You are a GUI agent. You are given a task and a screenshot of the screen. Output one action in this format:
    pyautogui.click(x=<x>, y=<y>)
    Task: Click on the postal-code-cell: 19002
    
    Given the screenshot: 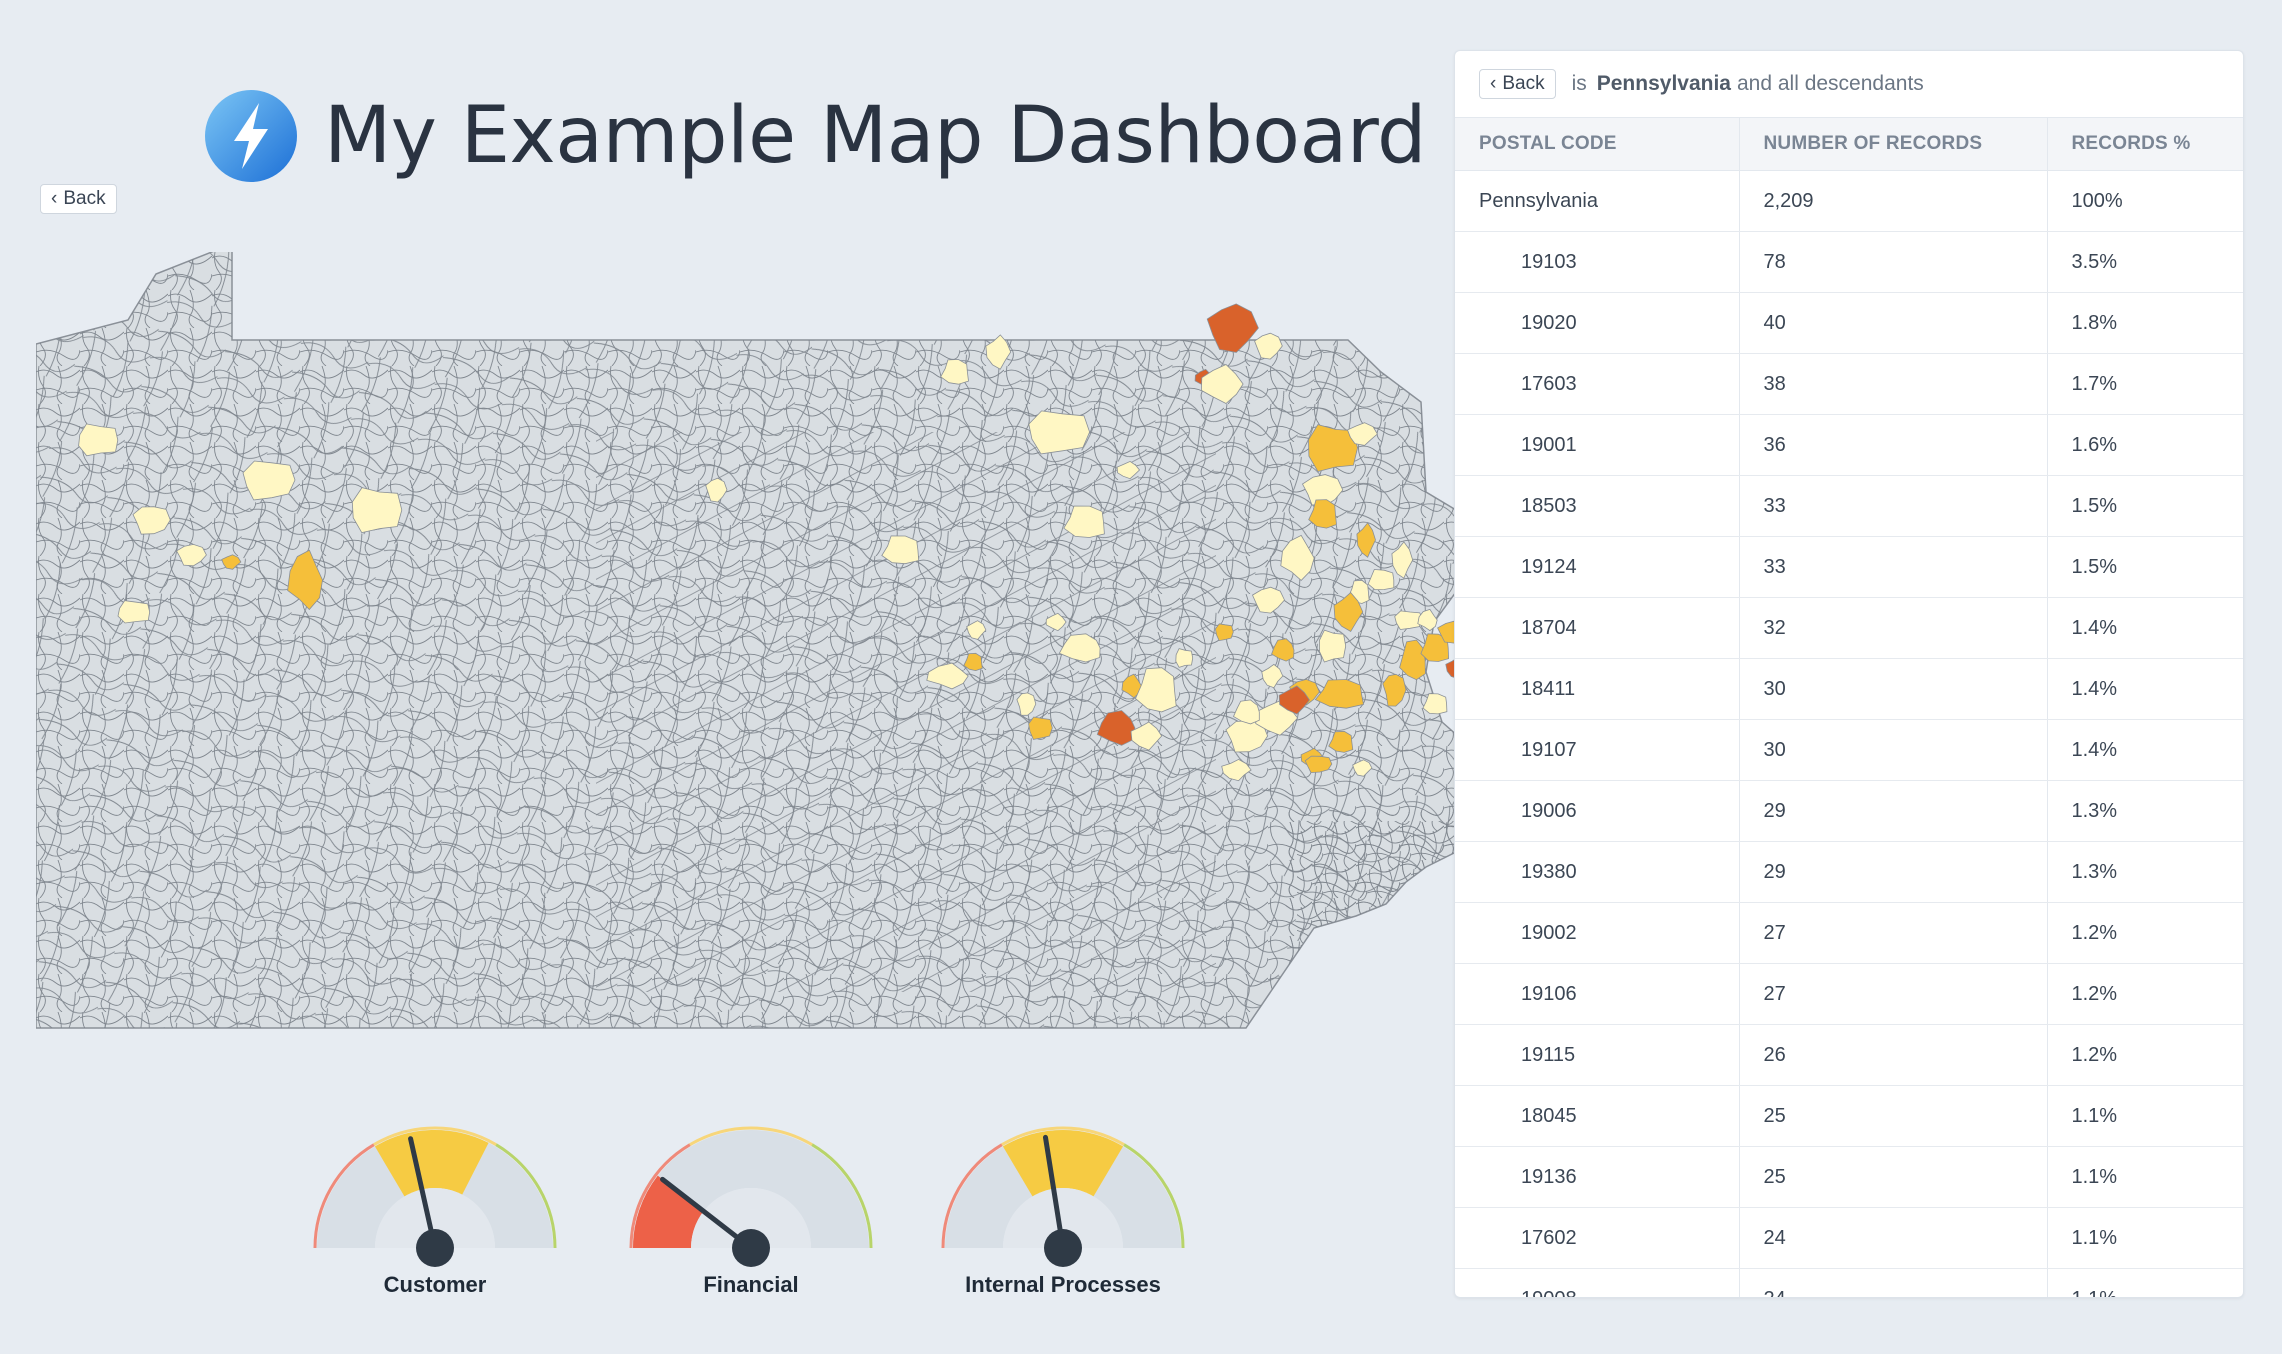 What is the action you would take?
    pyautogui.click(x=1597, y=933)
    